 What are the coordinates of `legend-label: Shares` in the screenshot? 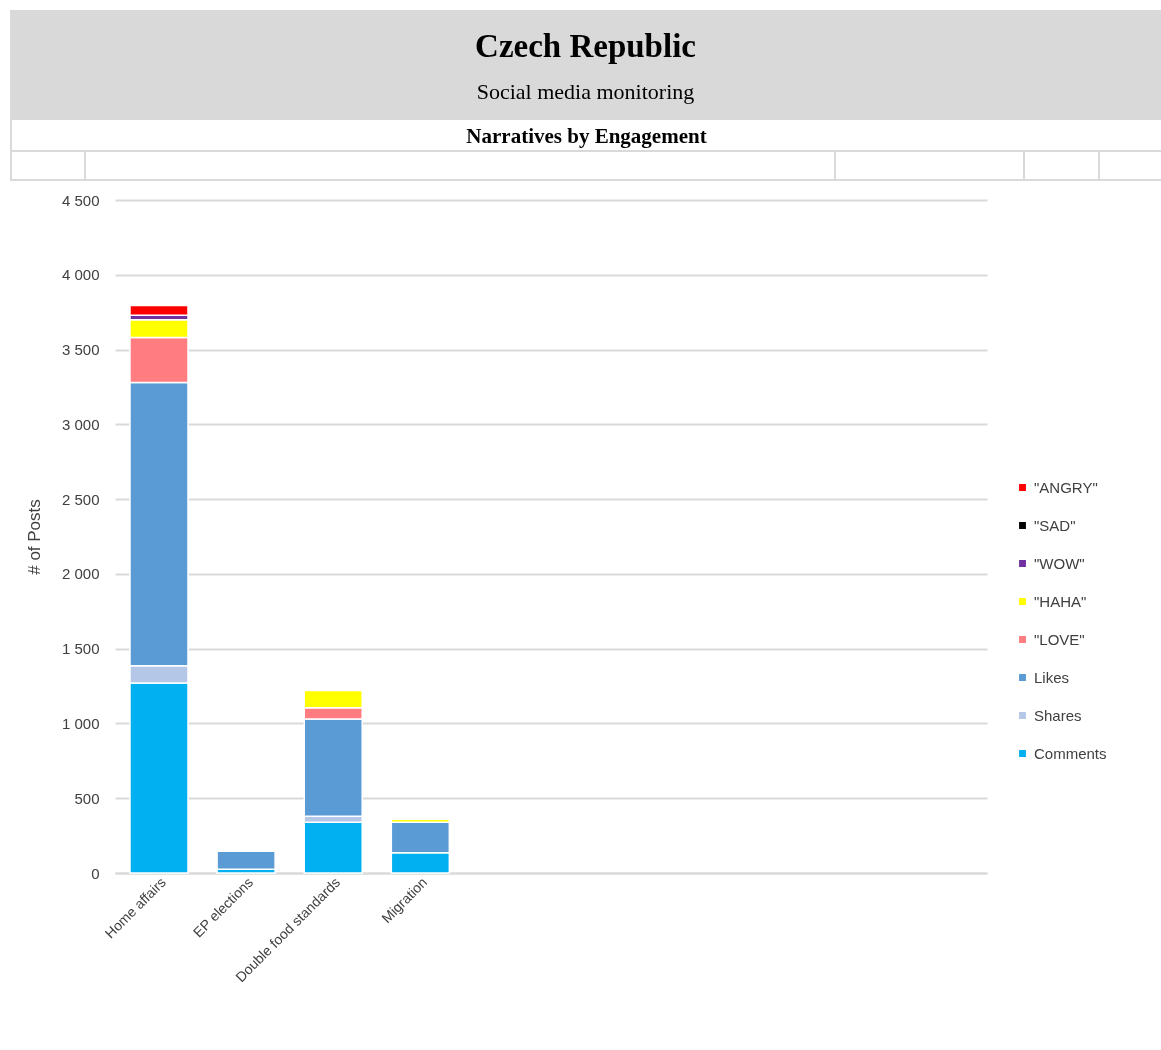 It's located at (1058, 715).